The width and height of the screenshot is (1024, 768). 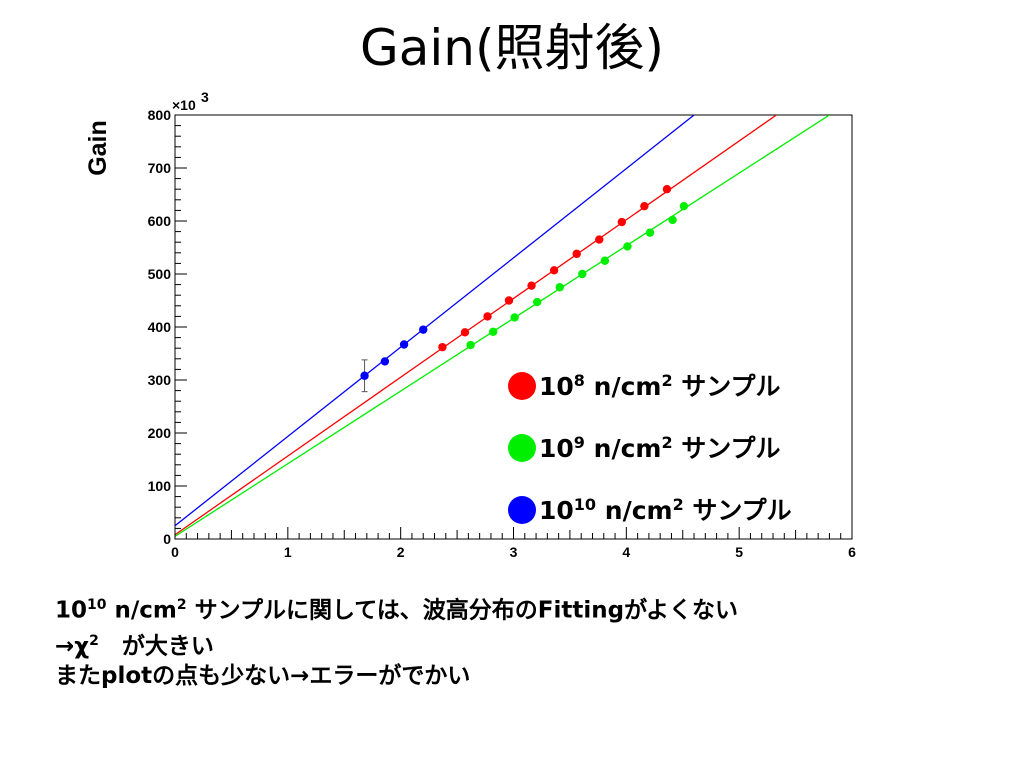 What do you see at coordinates (288, 552) in the screenshot?
I see `x-tick-label: 1` at bounding box center [288, 552].